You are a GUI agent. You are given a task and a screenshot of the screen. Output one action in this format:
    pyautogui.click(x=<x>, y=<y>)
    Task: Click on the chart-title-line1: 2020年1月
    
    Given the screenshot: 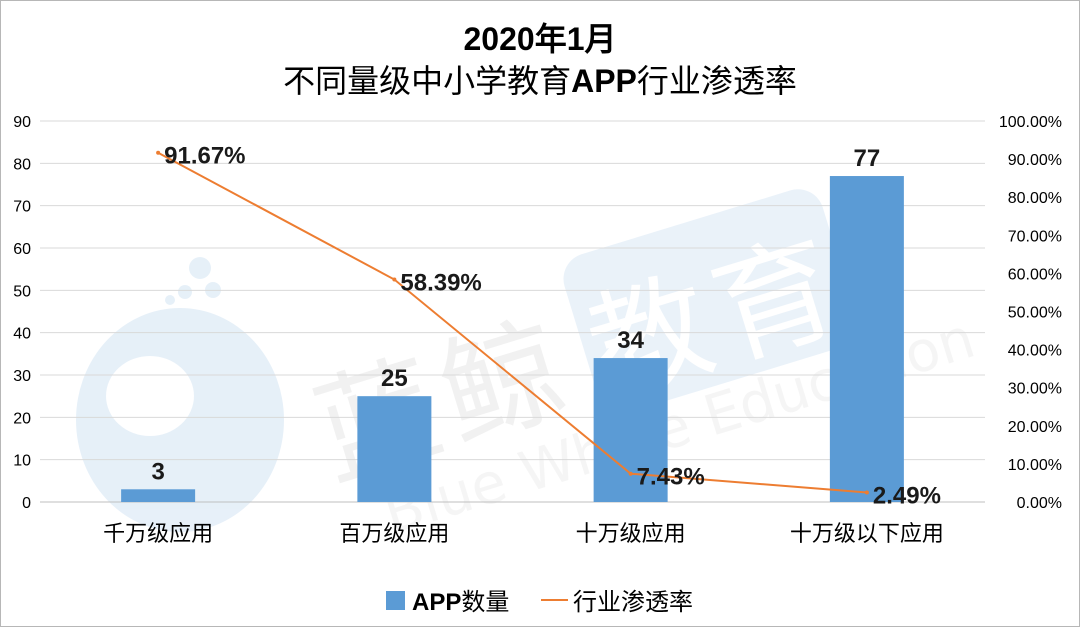 What is the action you would take?
    pyautogui.click(x=540, y=39)
    